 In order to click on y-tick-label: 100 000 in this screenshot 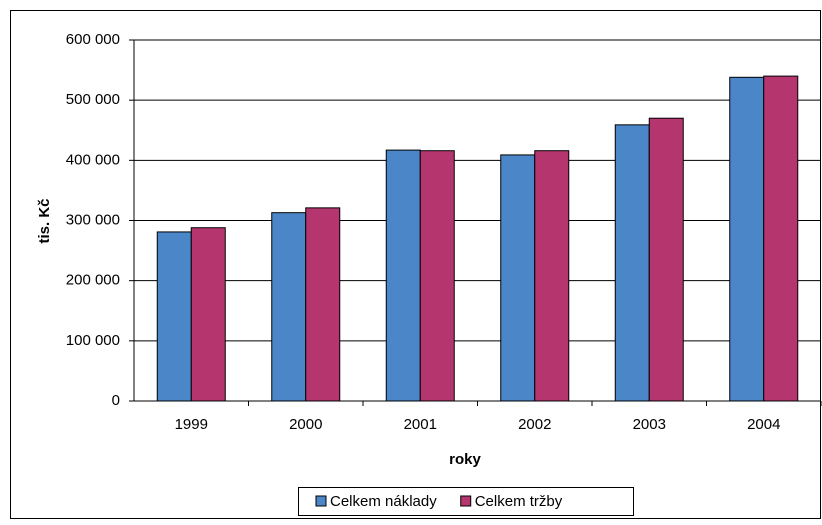, I will do `click(93, 340)`.